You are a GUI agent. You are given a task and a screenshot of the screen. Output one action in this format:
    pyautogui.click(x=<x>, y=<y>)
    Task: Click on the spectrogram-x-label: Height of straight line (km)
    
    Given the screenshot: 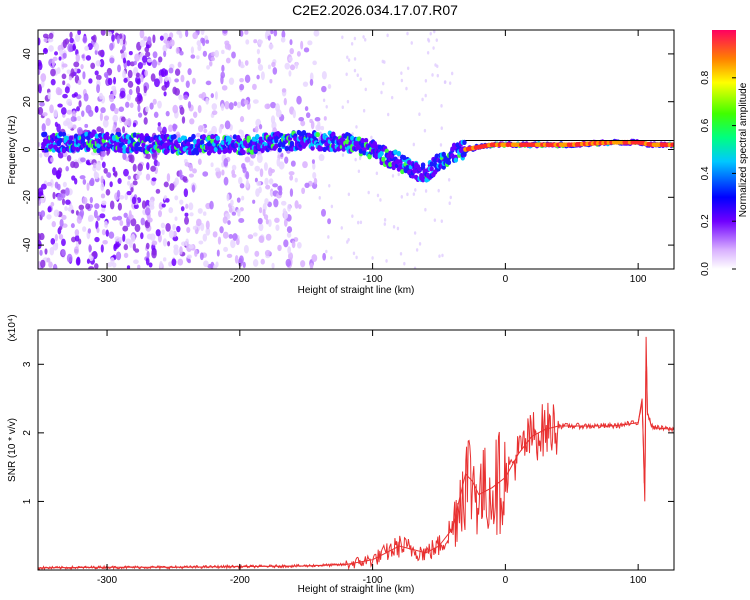 What is the action you would take?
    pyautogui.click(x=356, y=290)
    